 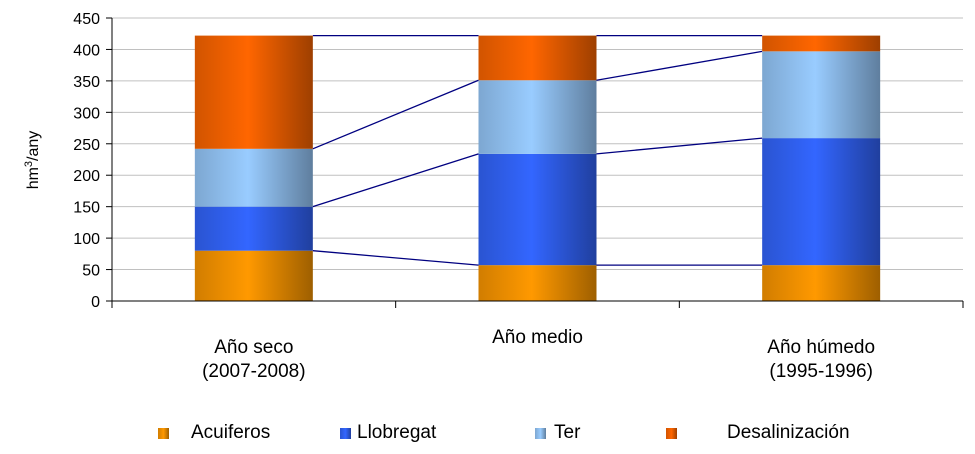 What do you see at coordinates (86, 82) in the screenshot?
I see `y-tick-label: 350` at bounding box center [86, 82].